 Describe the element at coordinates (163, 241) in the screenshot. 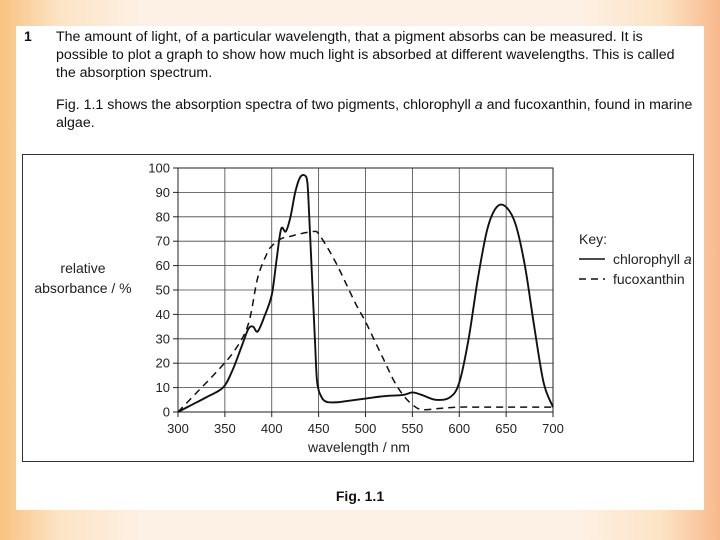

I see `y-tick-label-70: 70` at that location.